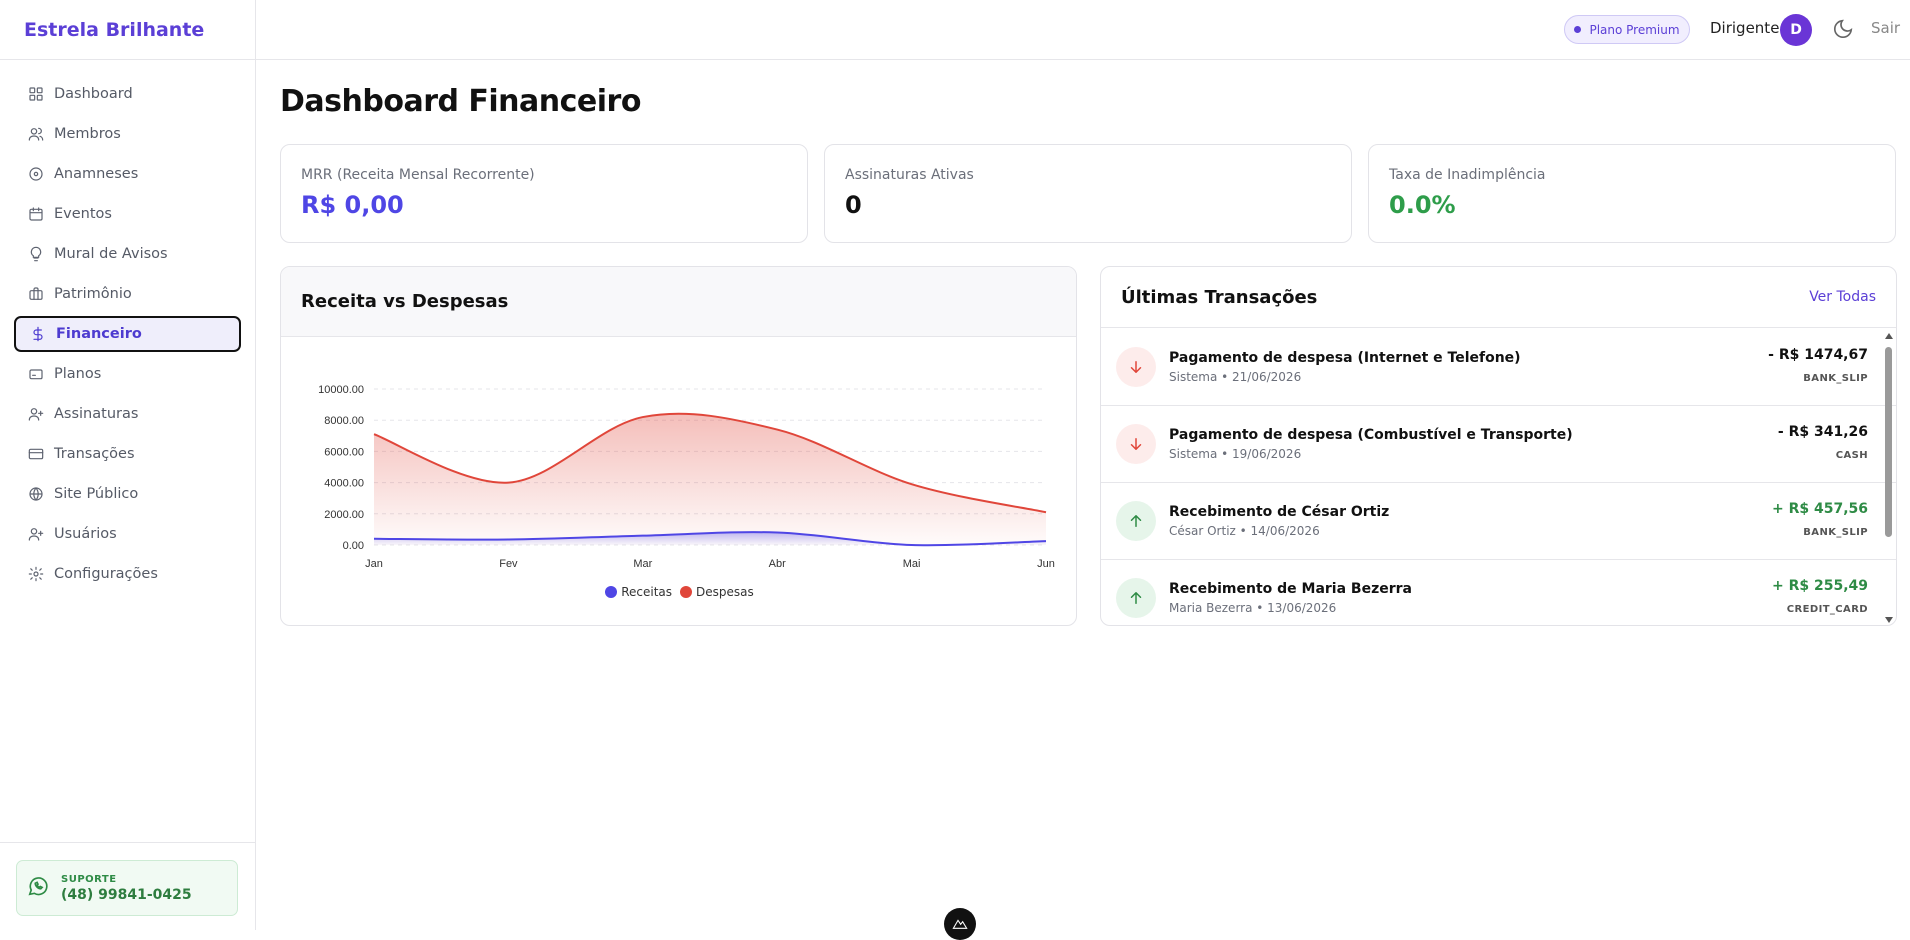  I want to click on area-despesas, so click(710, 479).